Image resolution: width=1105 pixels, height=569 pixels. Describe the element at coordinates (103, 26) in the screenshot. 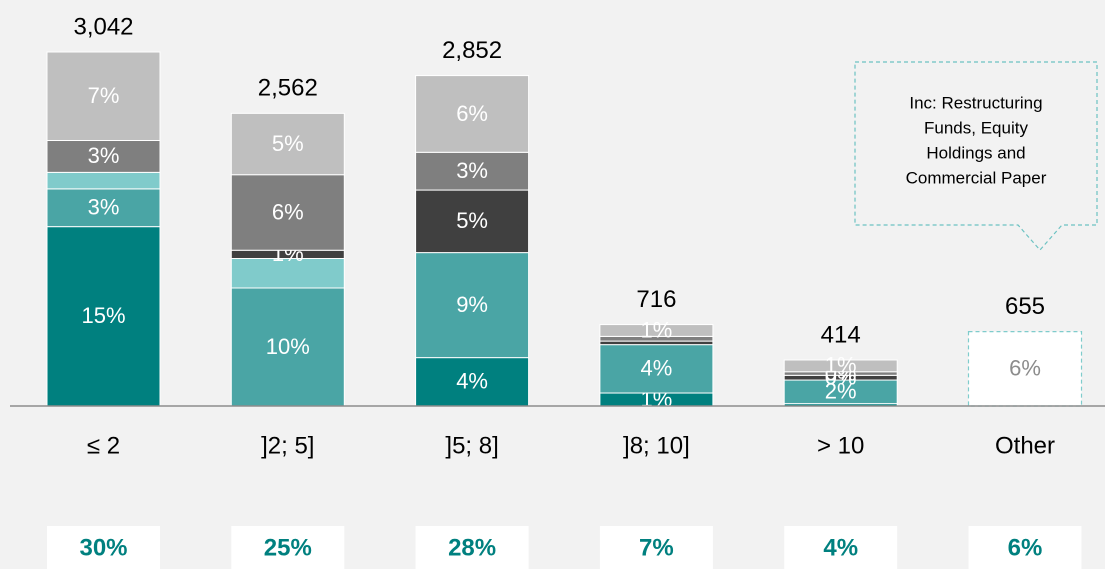

I see `total-label: 3,042` at that location.